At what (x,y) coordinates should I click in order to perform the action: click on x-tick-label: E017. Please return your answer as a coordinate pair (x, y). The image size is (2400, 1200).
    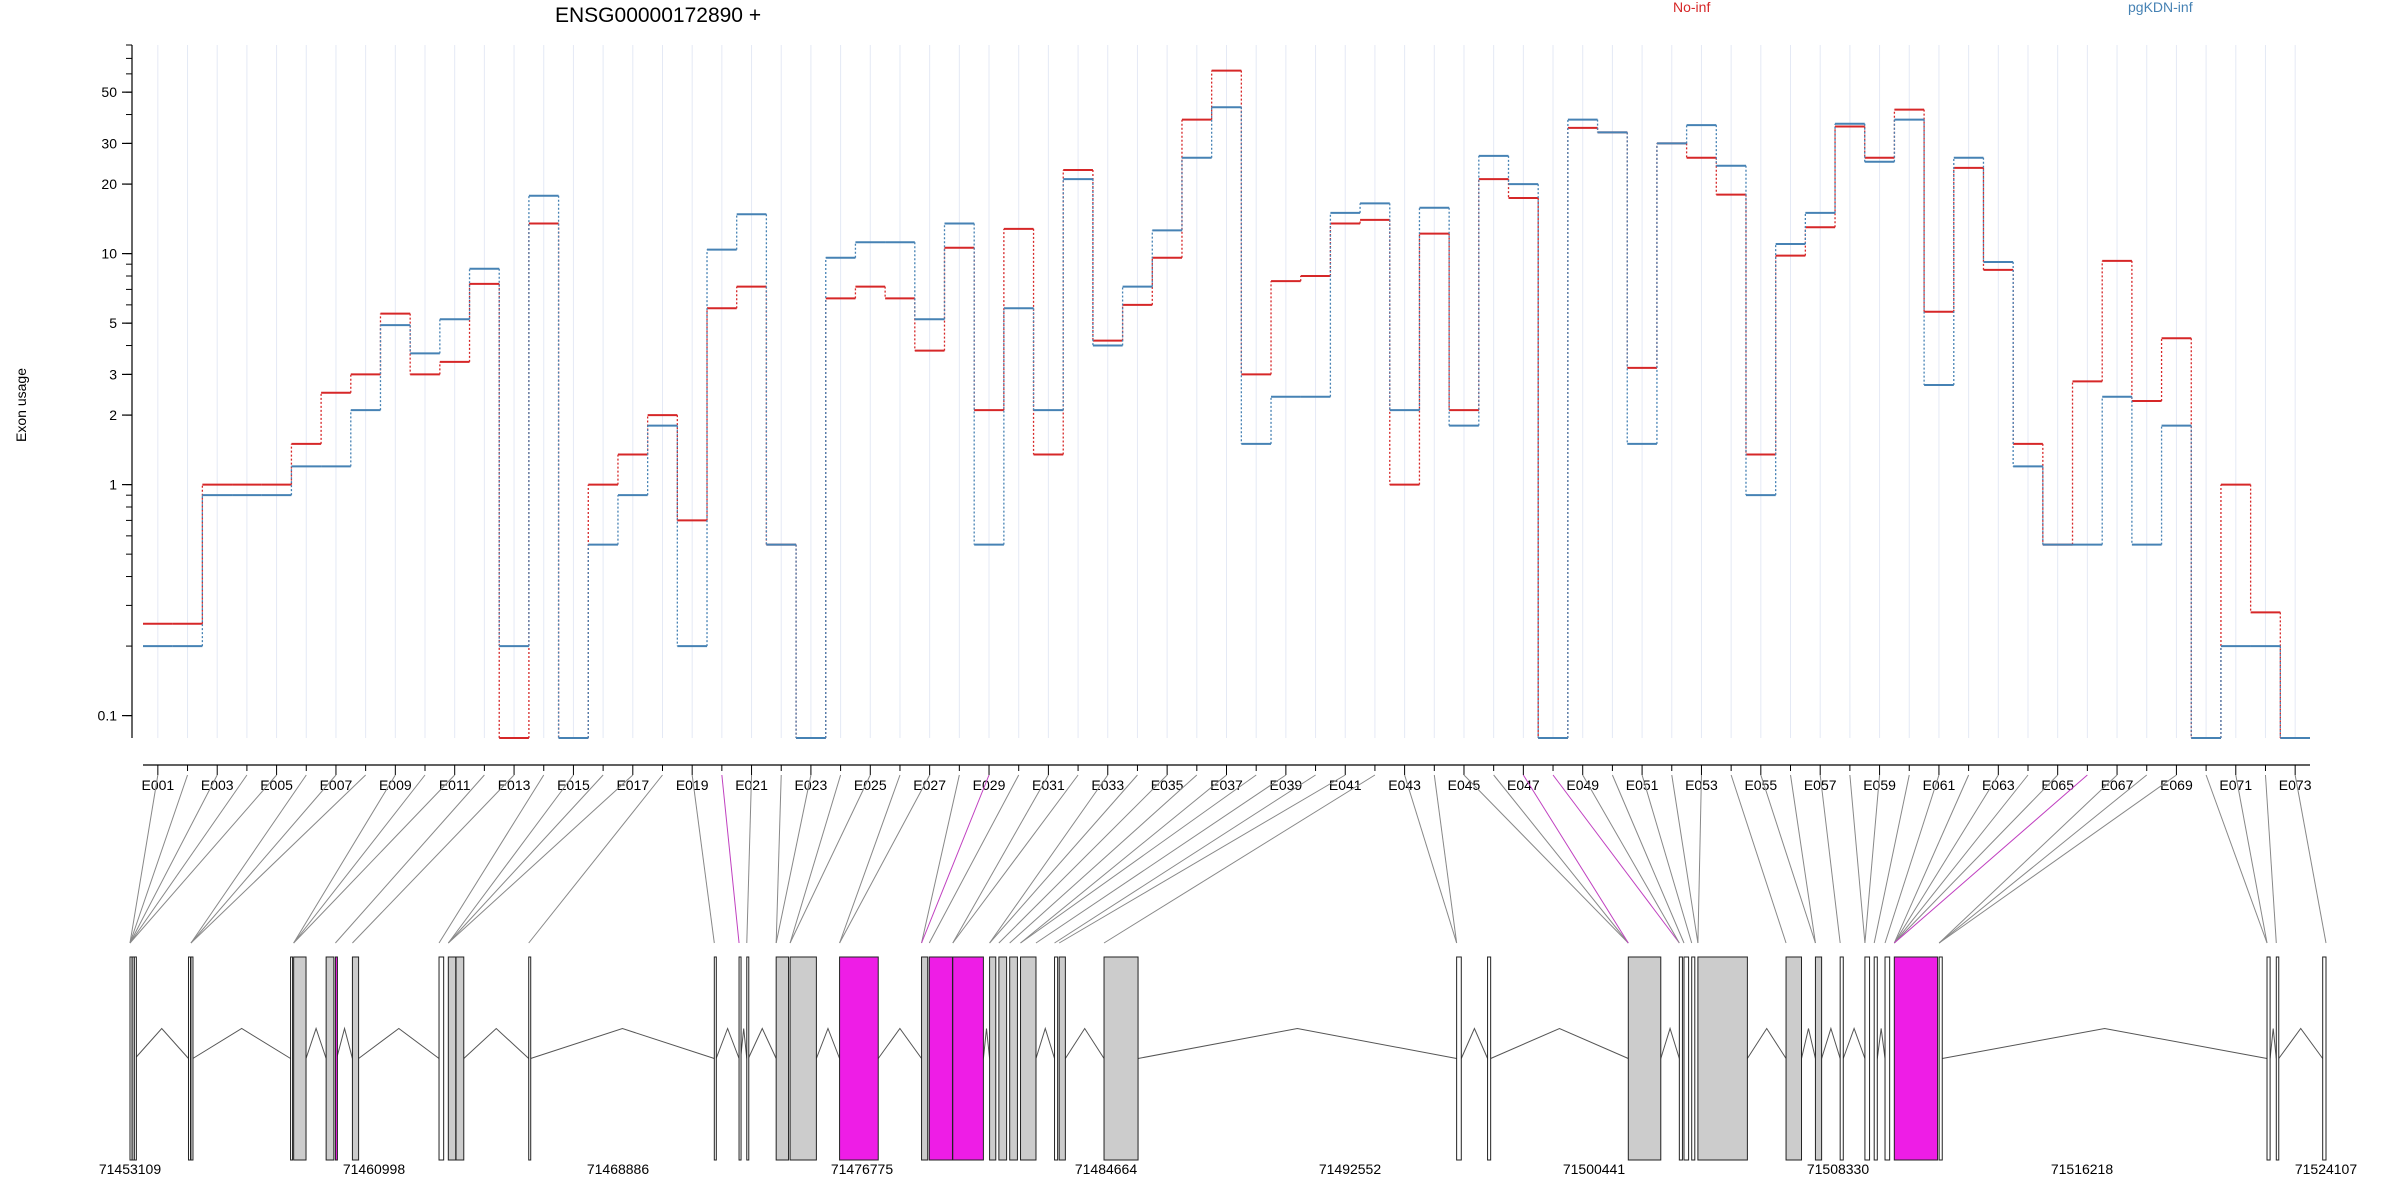
    Looking at the image, I should click on (632, 785).